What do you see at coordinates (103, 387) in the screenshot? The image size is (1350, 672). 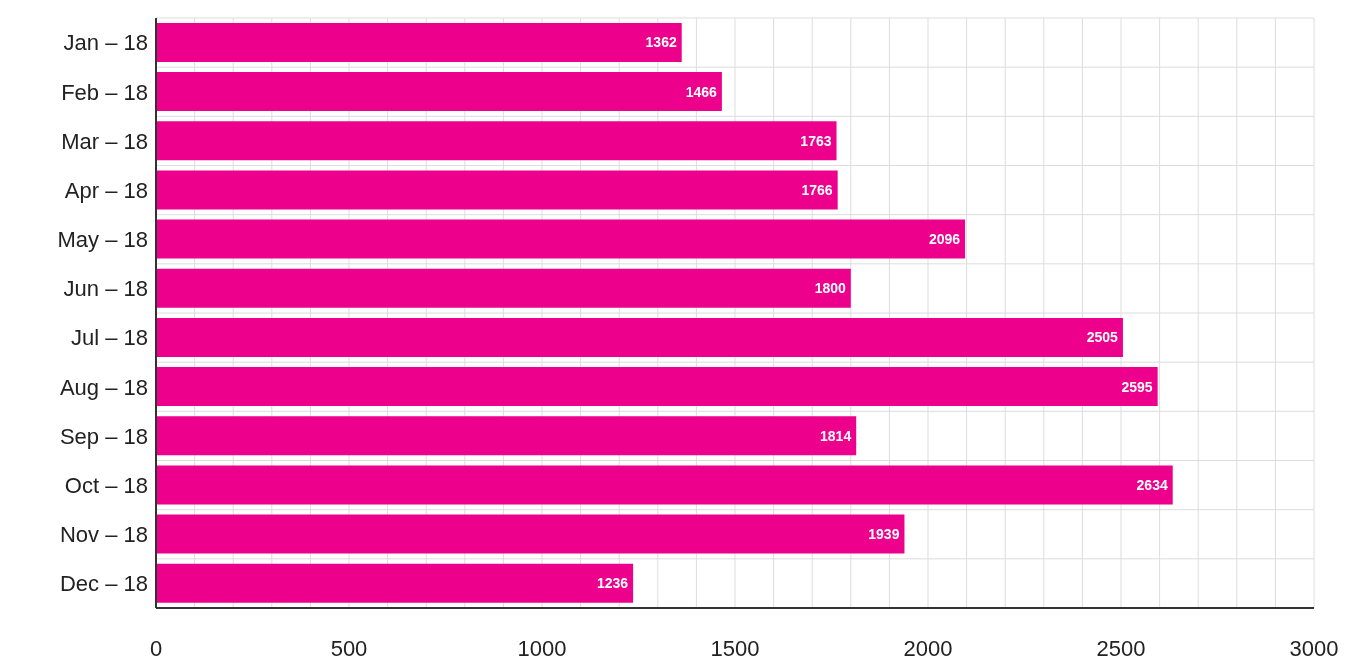 I see `y-tick-label: Aug – 18` at bounding box center [103, 387].